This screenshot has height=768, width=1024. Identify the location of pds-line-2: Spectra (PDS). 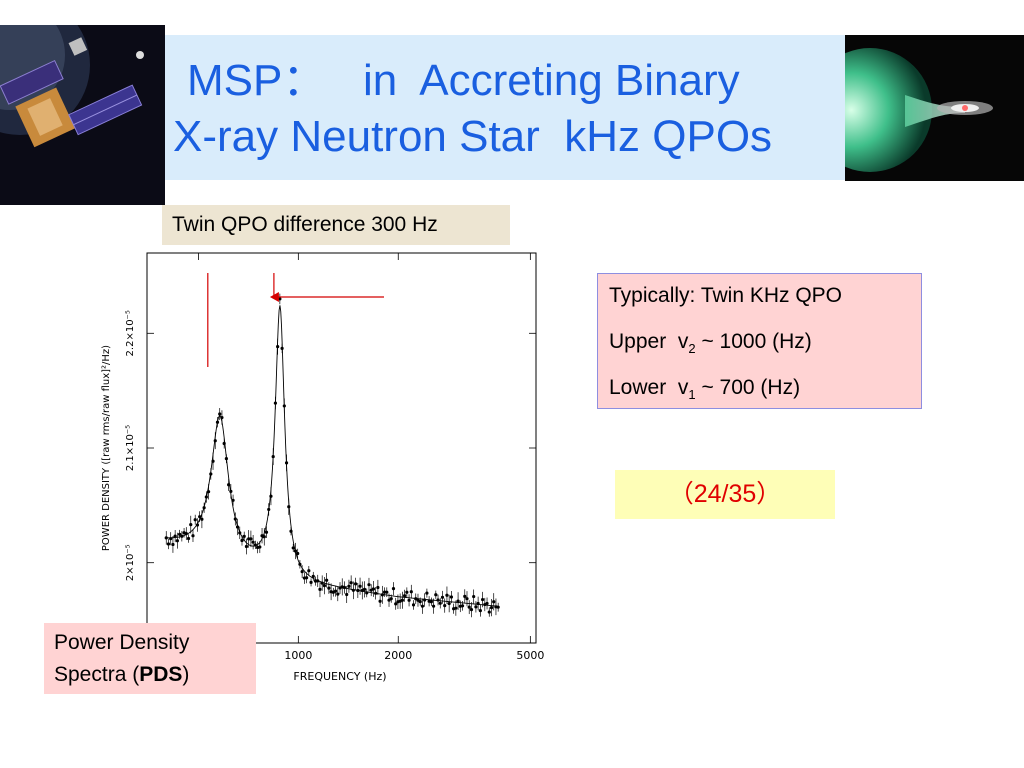
(121, 675).